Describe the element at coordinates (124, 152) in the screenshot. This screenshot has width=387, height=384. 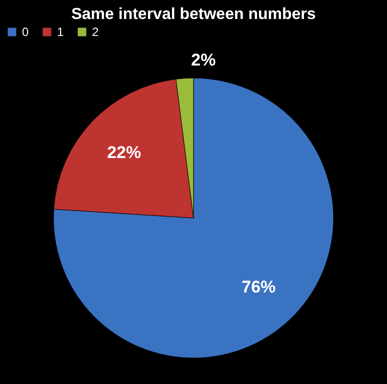
I see `data-label: 22%` at that location.